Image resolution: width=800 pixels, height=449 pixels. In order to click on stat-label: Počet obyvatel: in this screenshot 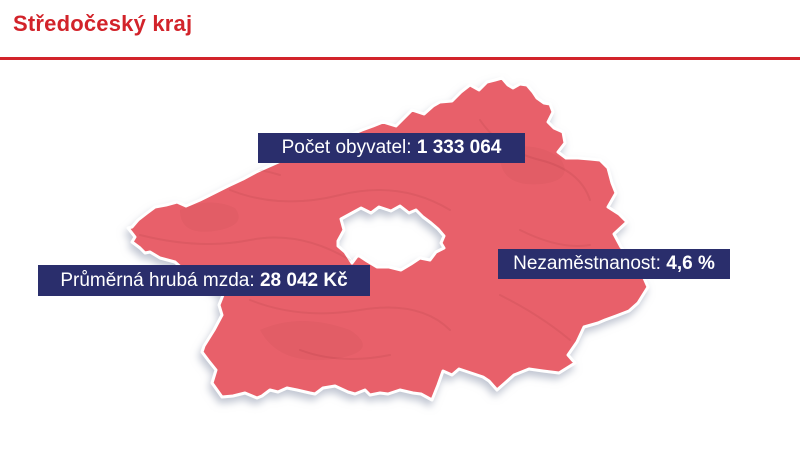, I will do `click(346, 147)`.